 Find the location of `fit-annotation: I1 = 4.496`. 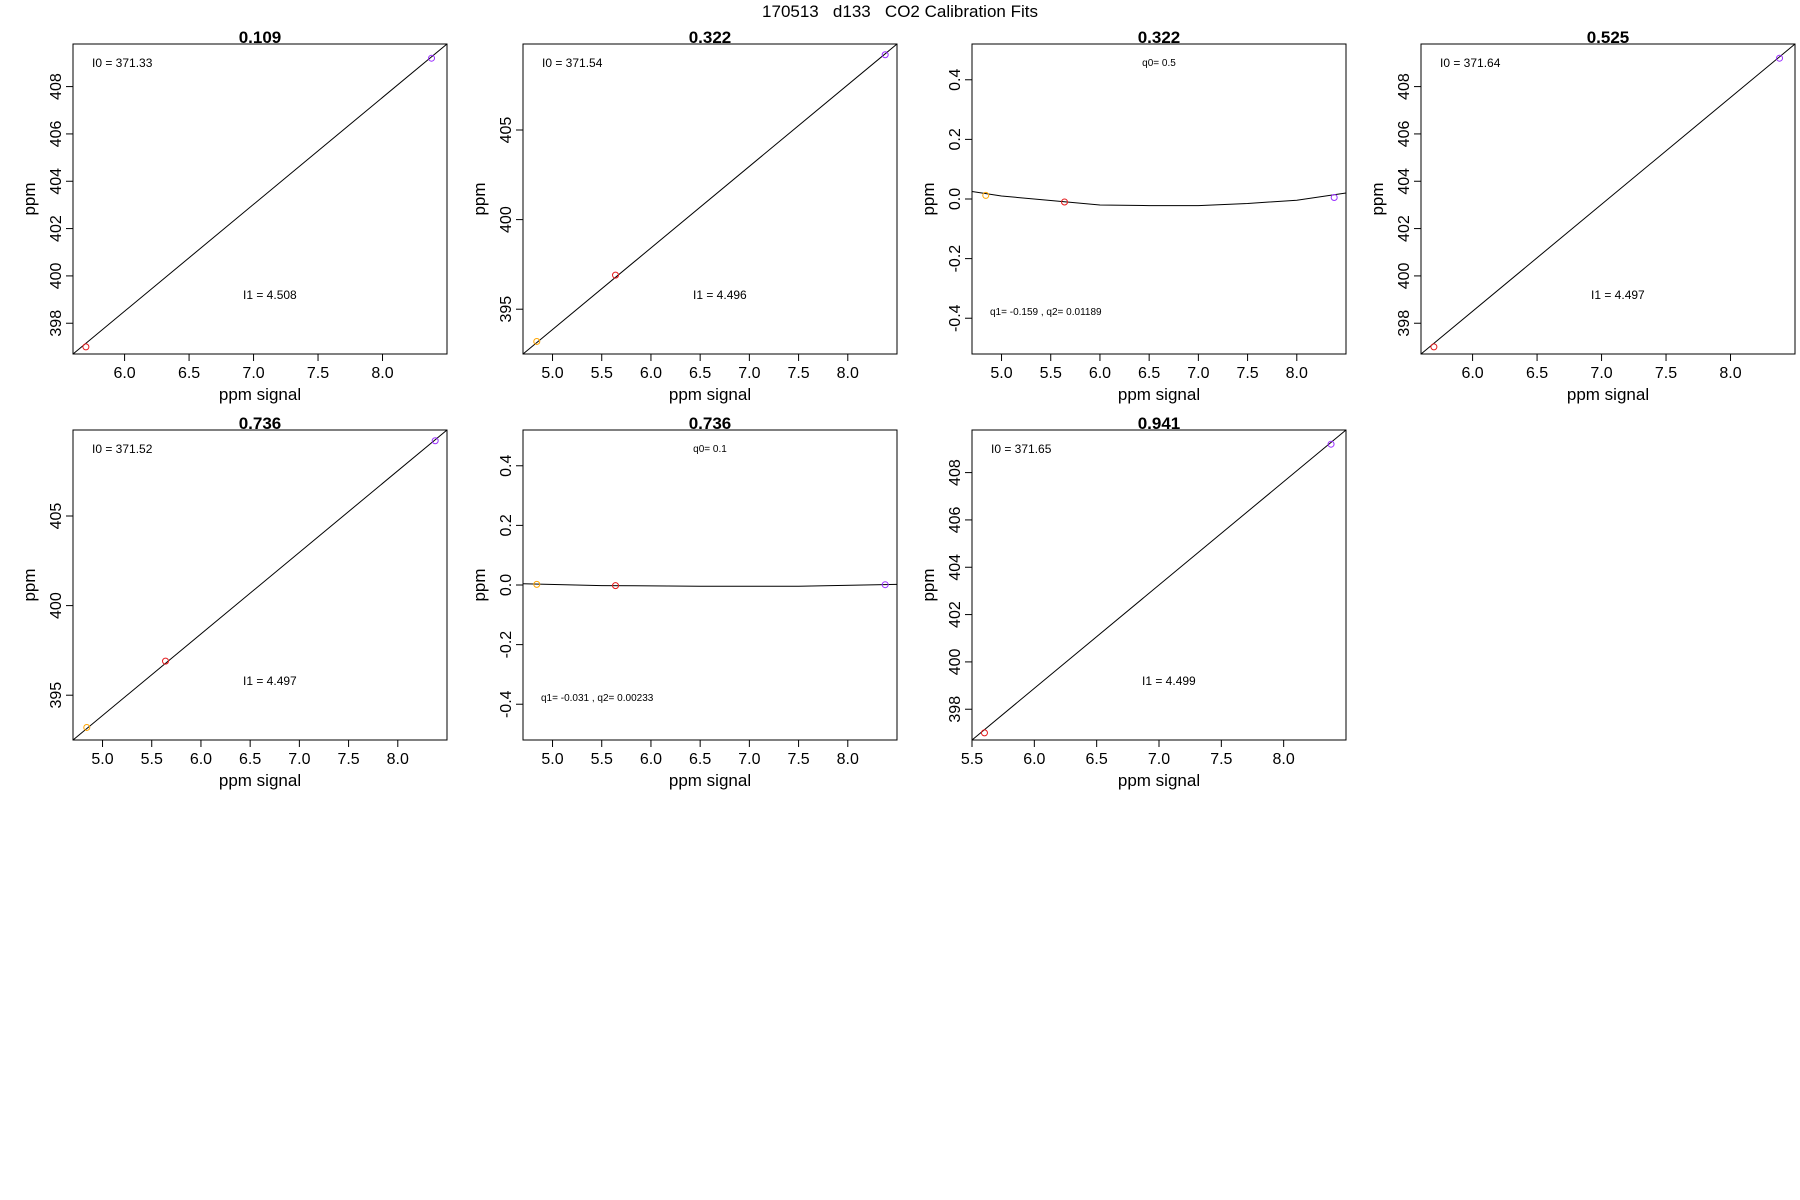

fit-annotation: I1 = 4.496 is located at coordinates (720, 295).